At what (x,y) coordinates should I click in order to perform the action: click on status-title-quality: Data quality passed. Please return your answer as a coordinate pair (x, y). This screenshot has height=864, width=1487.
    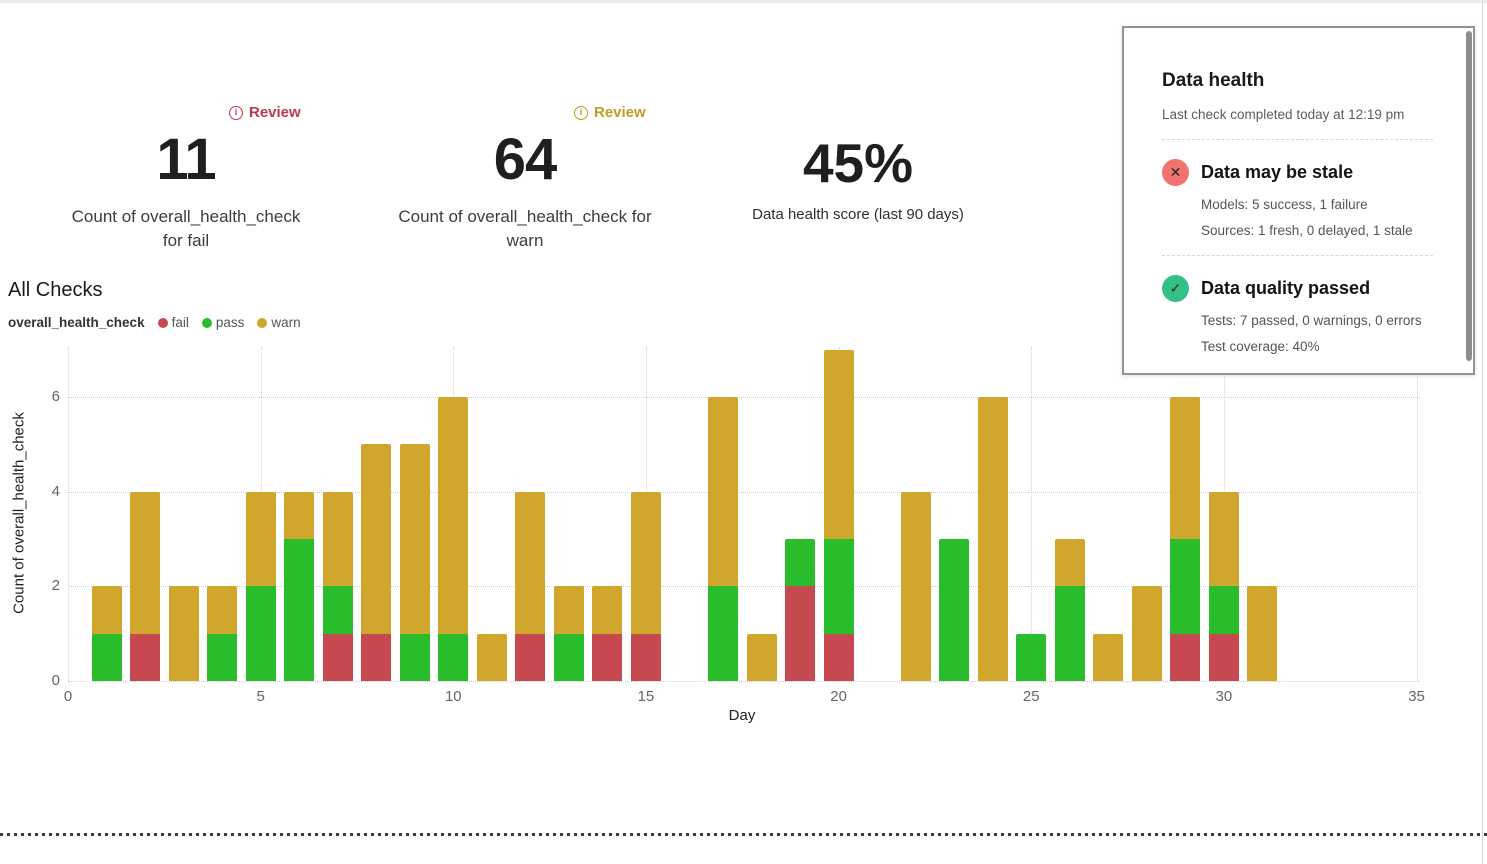
    Looking at the image, I should click on (1286, 288).